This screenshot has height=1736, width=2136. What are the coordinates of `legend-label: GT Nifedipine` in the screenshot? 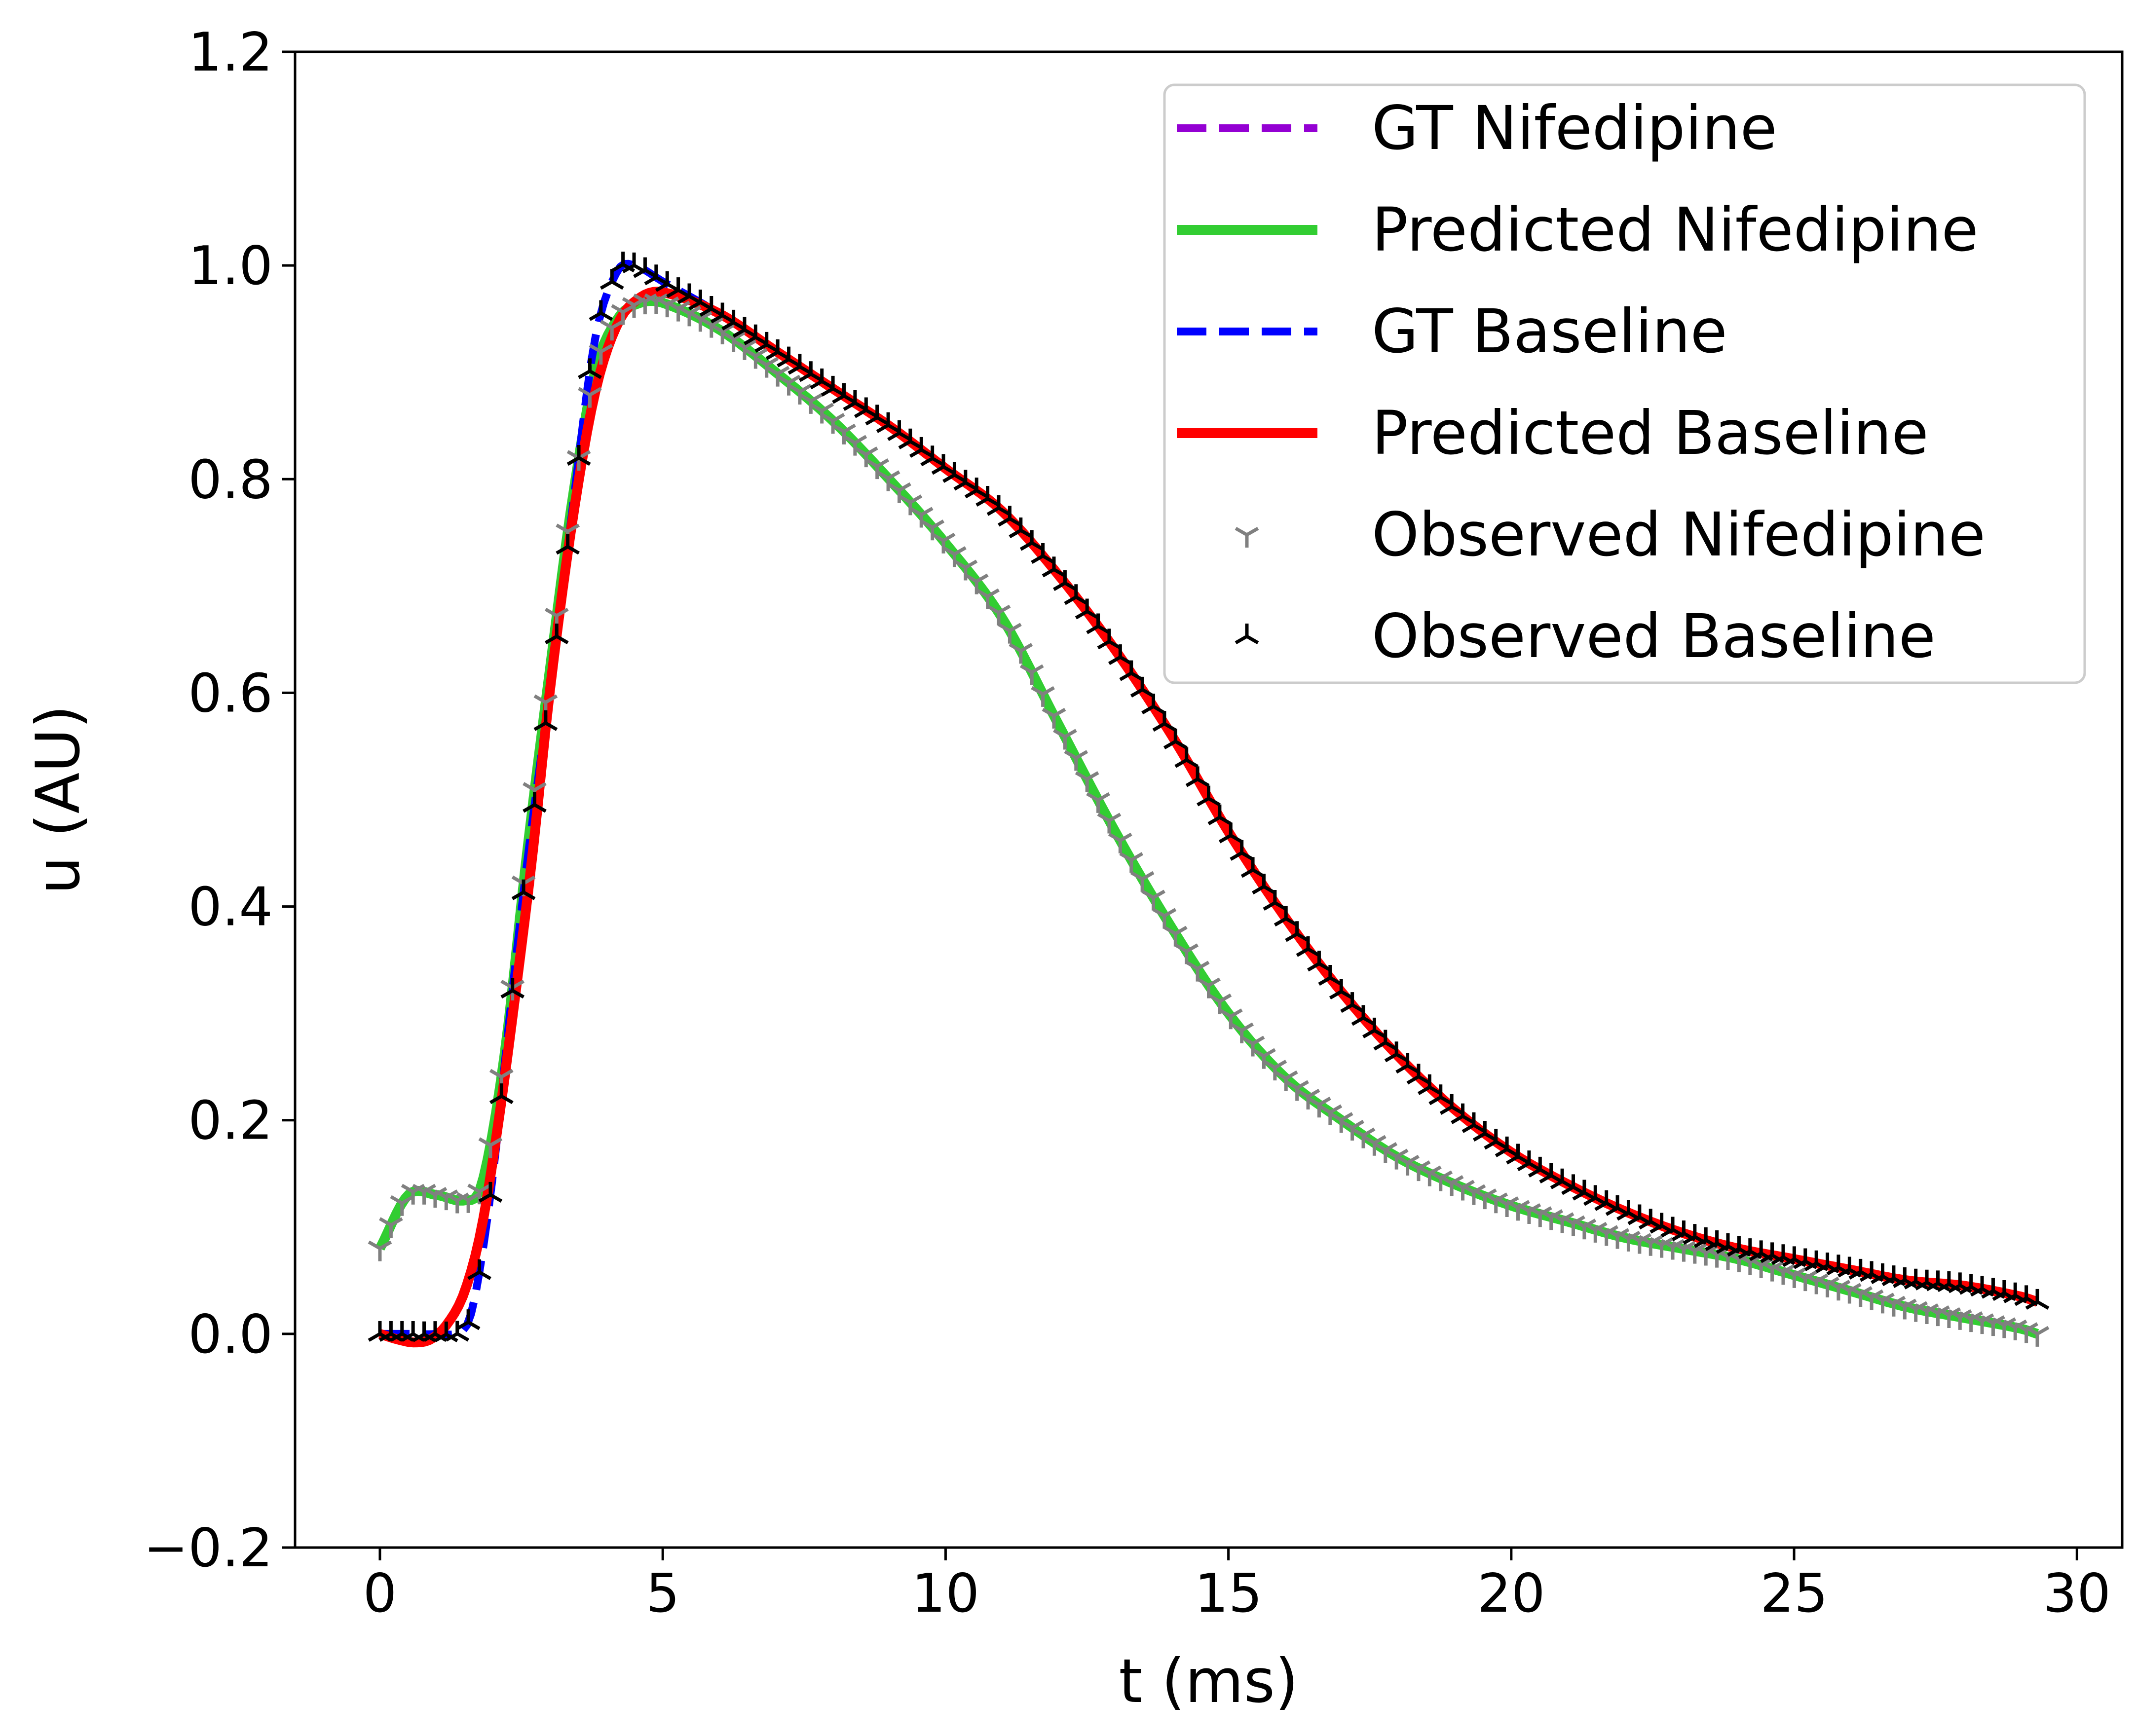 It's located at (1574, 128).